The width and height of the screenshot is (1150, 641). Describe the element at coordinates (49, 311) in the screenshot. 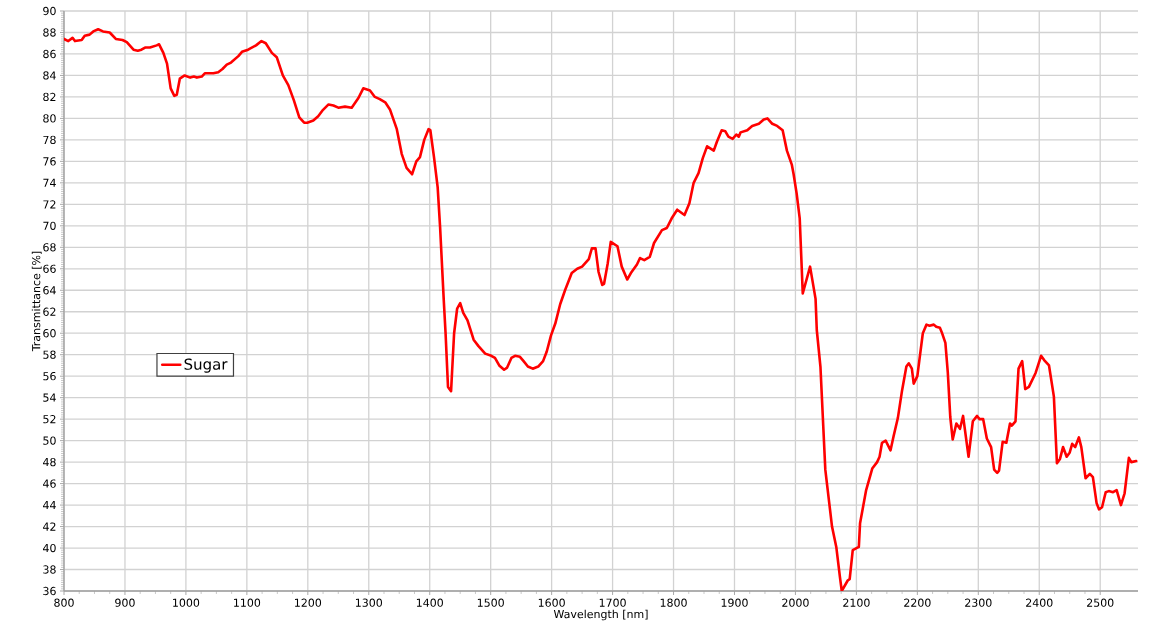

I see `y-tick-label: 62` at that location.